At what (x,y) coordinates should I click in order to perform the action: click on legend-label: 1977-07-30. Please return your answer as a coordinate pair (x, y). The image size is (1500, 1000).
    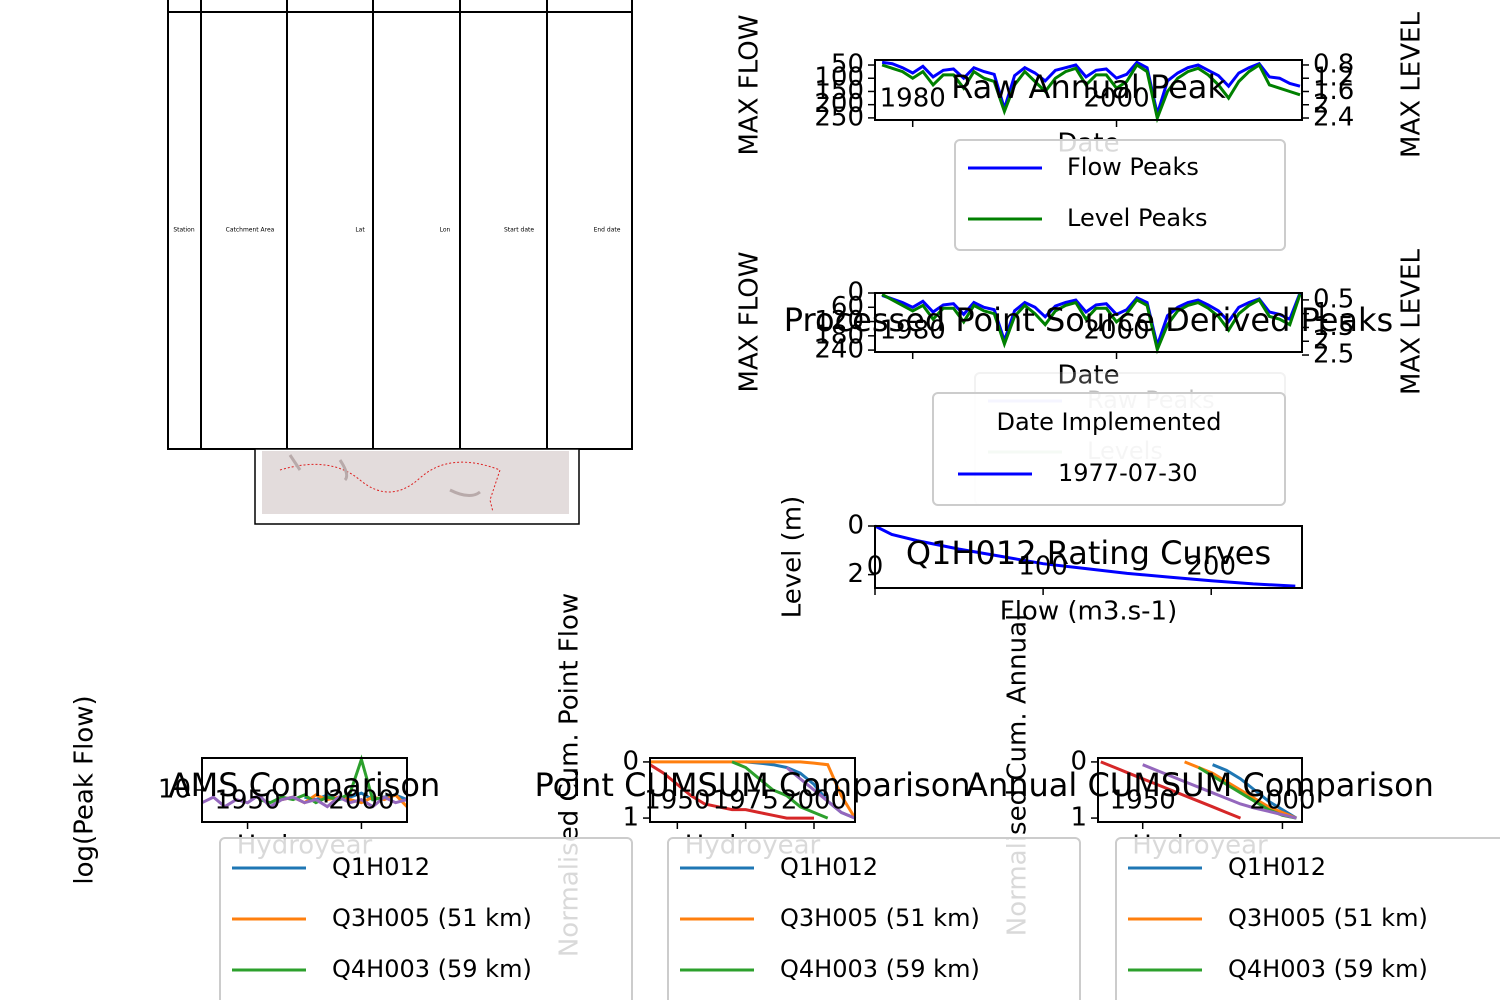
    Looking at the image, I should click on (1127, 473).